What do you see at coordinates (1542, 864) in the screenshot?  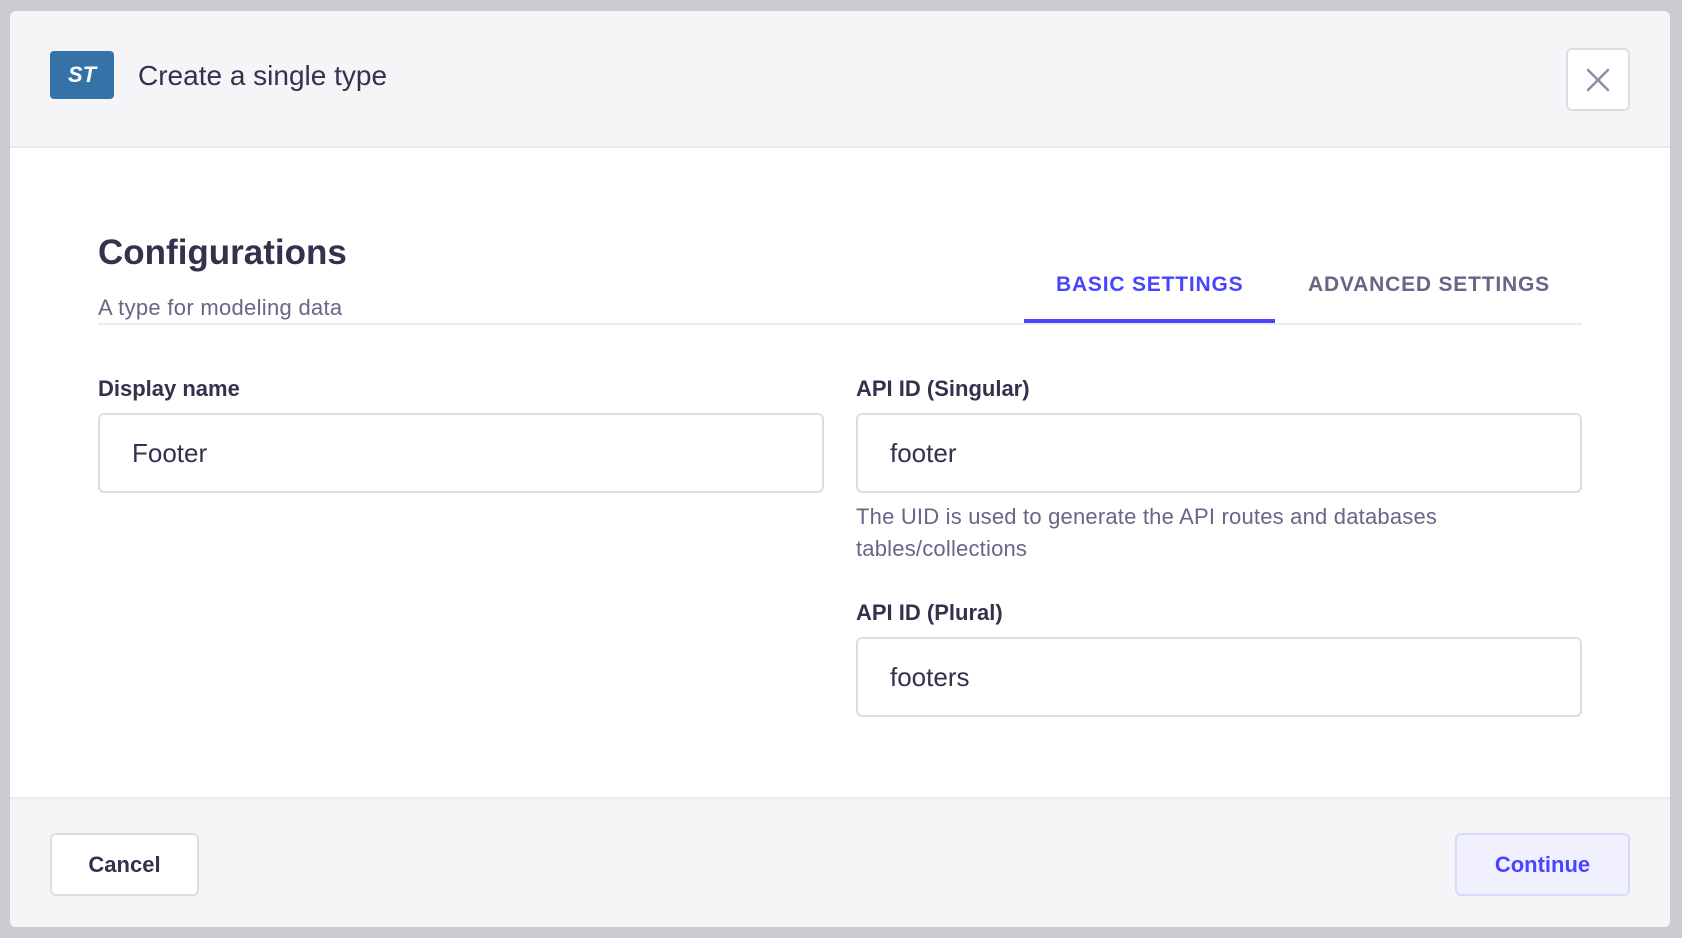 I see `continue-button: Continue` at bounding box center [1542, 864].